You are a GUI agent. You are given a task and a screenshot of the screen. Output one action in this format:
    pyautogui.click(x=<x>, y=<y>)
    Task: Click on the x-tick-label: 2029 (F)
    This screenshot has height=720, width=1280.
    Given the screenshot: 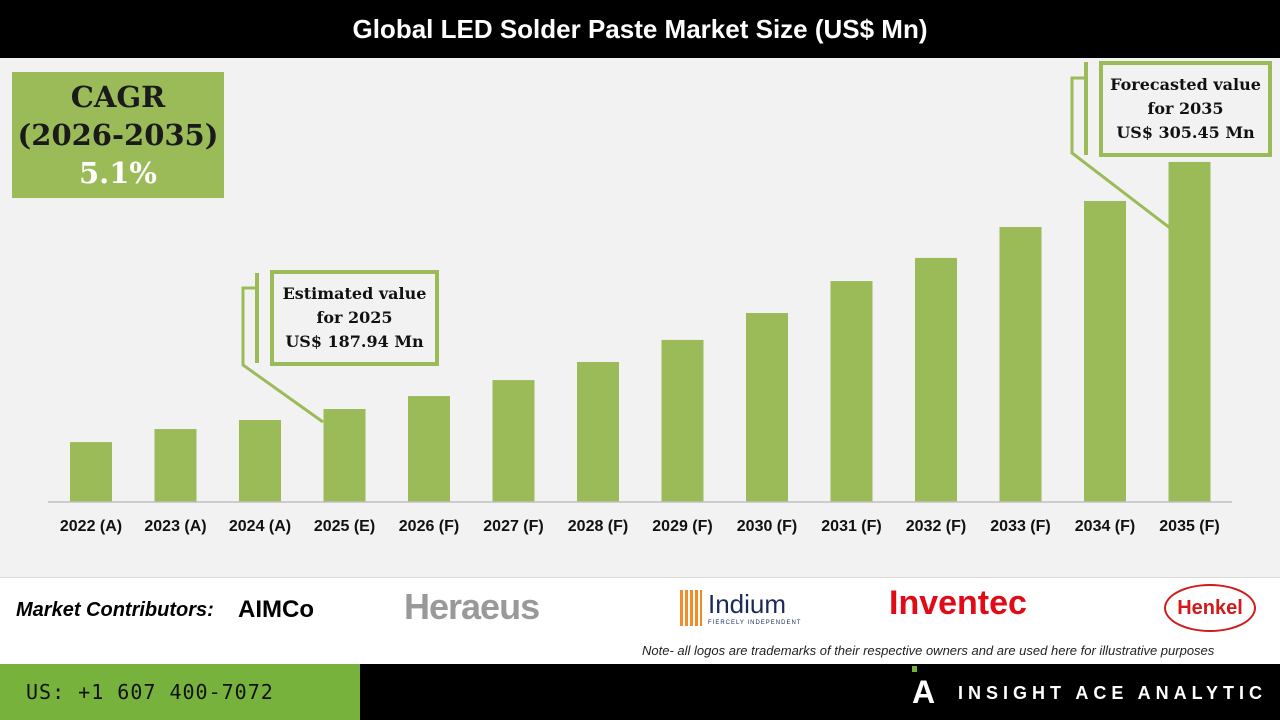 What is the action you would take?
    pyautogui.click(x=682, y=526)
    